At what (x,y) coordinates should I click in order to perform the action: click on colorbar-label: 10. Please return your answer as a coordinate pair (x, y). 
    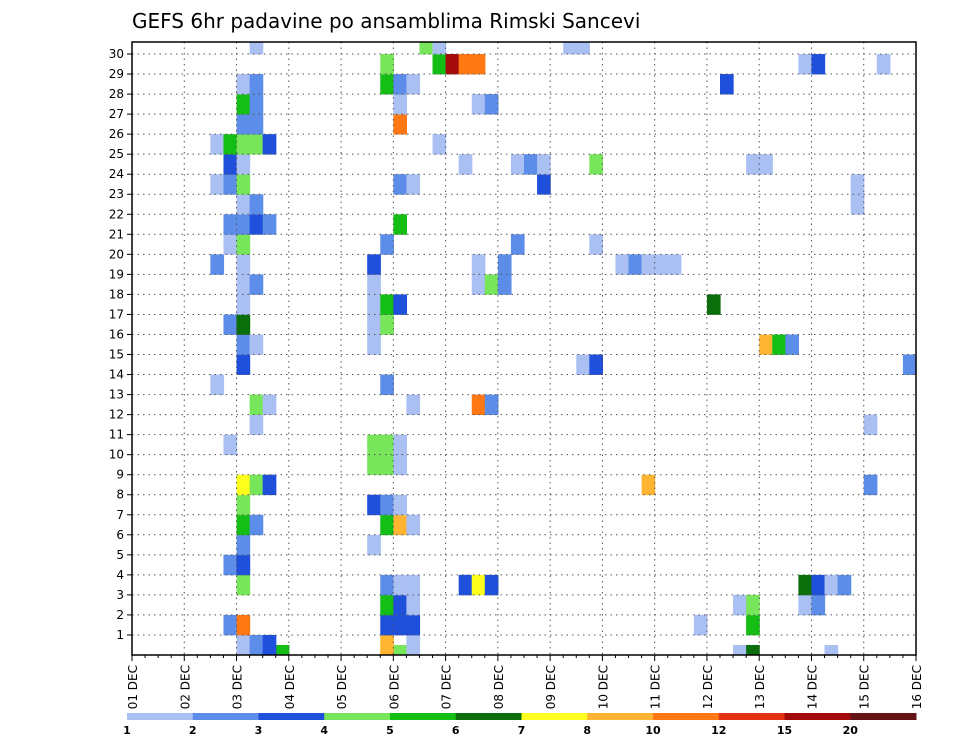
    Looking at the image, I should click on (653, 730).